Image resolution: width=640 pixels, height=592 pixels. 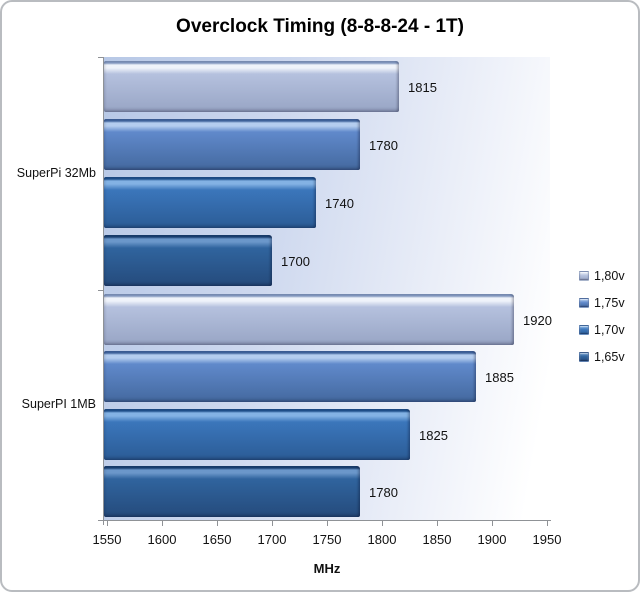 I want to click on bar-1,65v-SuperPI 1MB, so click(x=232, y=491).